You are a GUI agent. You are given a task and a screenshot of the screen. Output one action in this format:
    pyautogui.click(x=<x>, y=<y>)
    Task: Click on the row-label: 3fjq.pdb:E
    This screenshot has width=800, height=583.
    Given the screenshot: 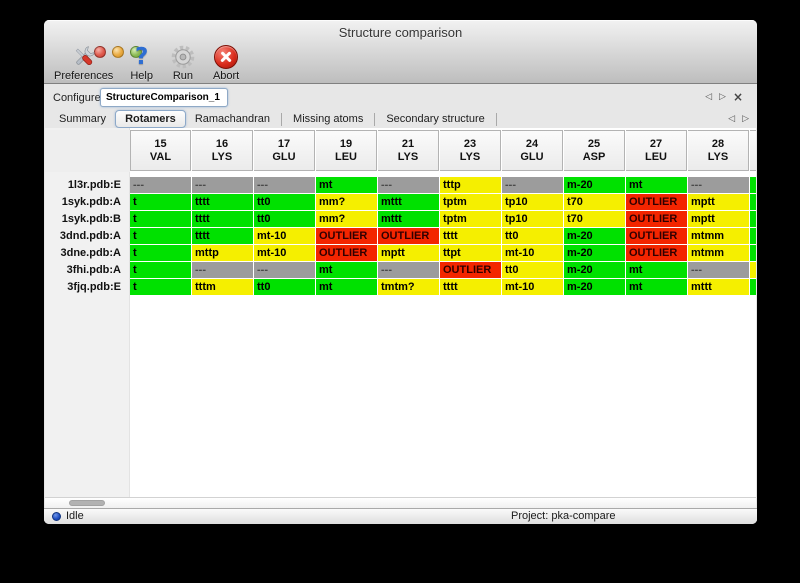 What is the action you would take?
    pyautogui.click(x=94, y=287)
    